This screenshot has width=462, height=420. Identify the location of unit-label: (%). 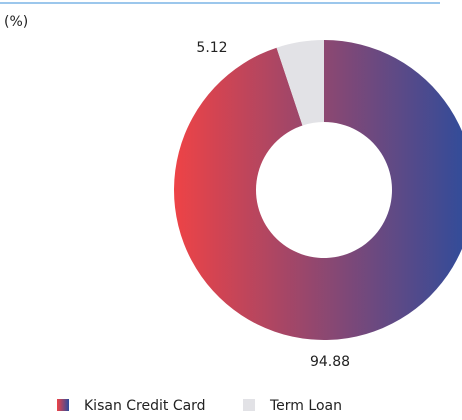
(16, 22).